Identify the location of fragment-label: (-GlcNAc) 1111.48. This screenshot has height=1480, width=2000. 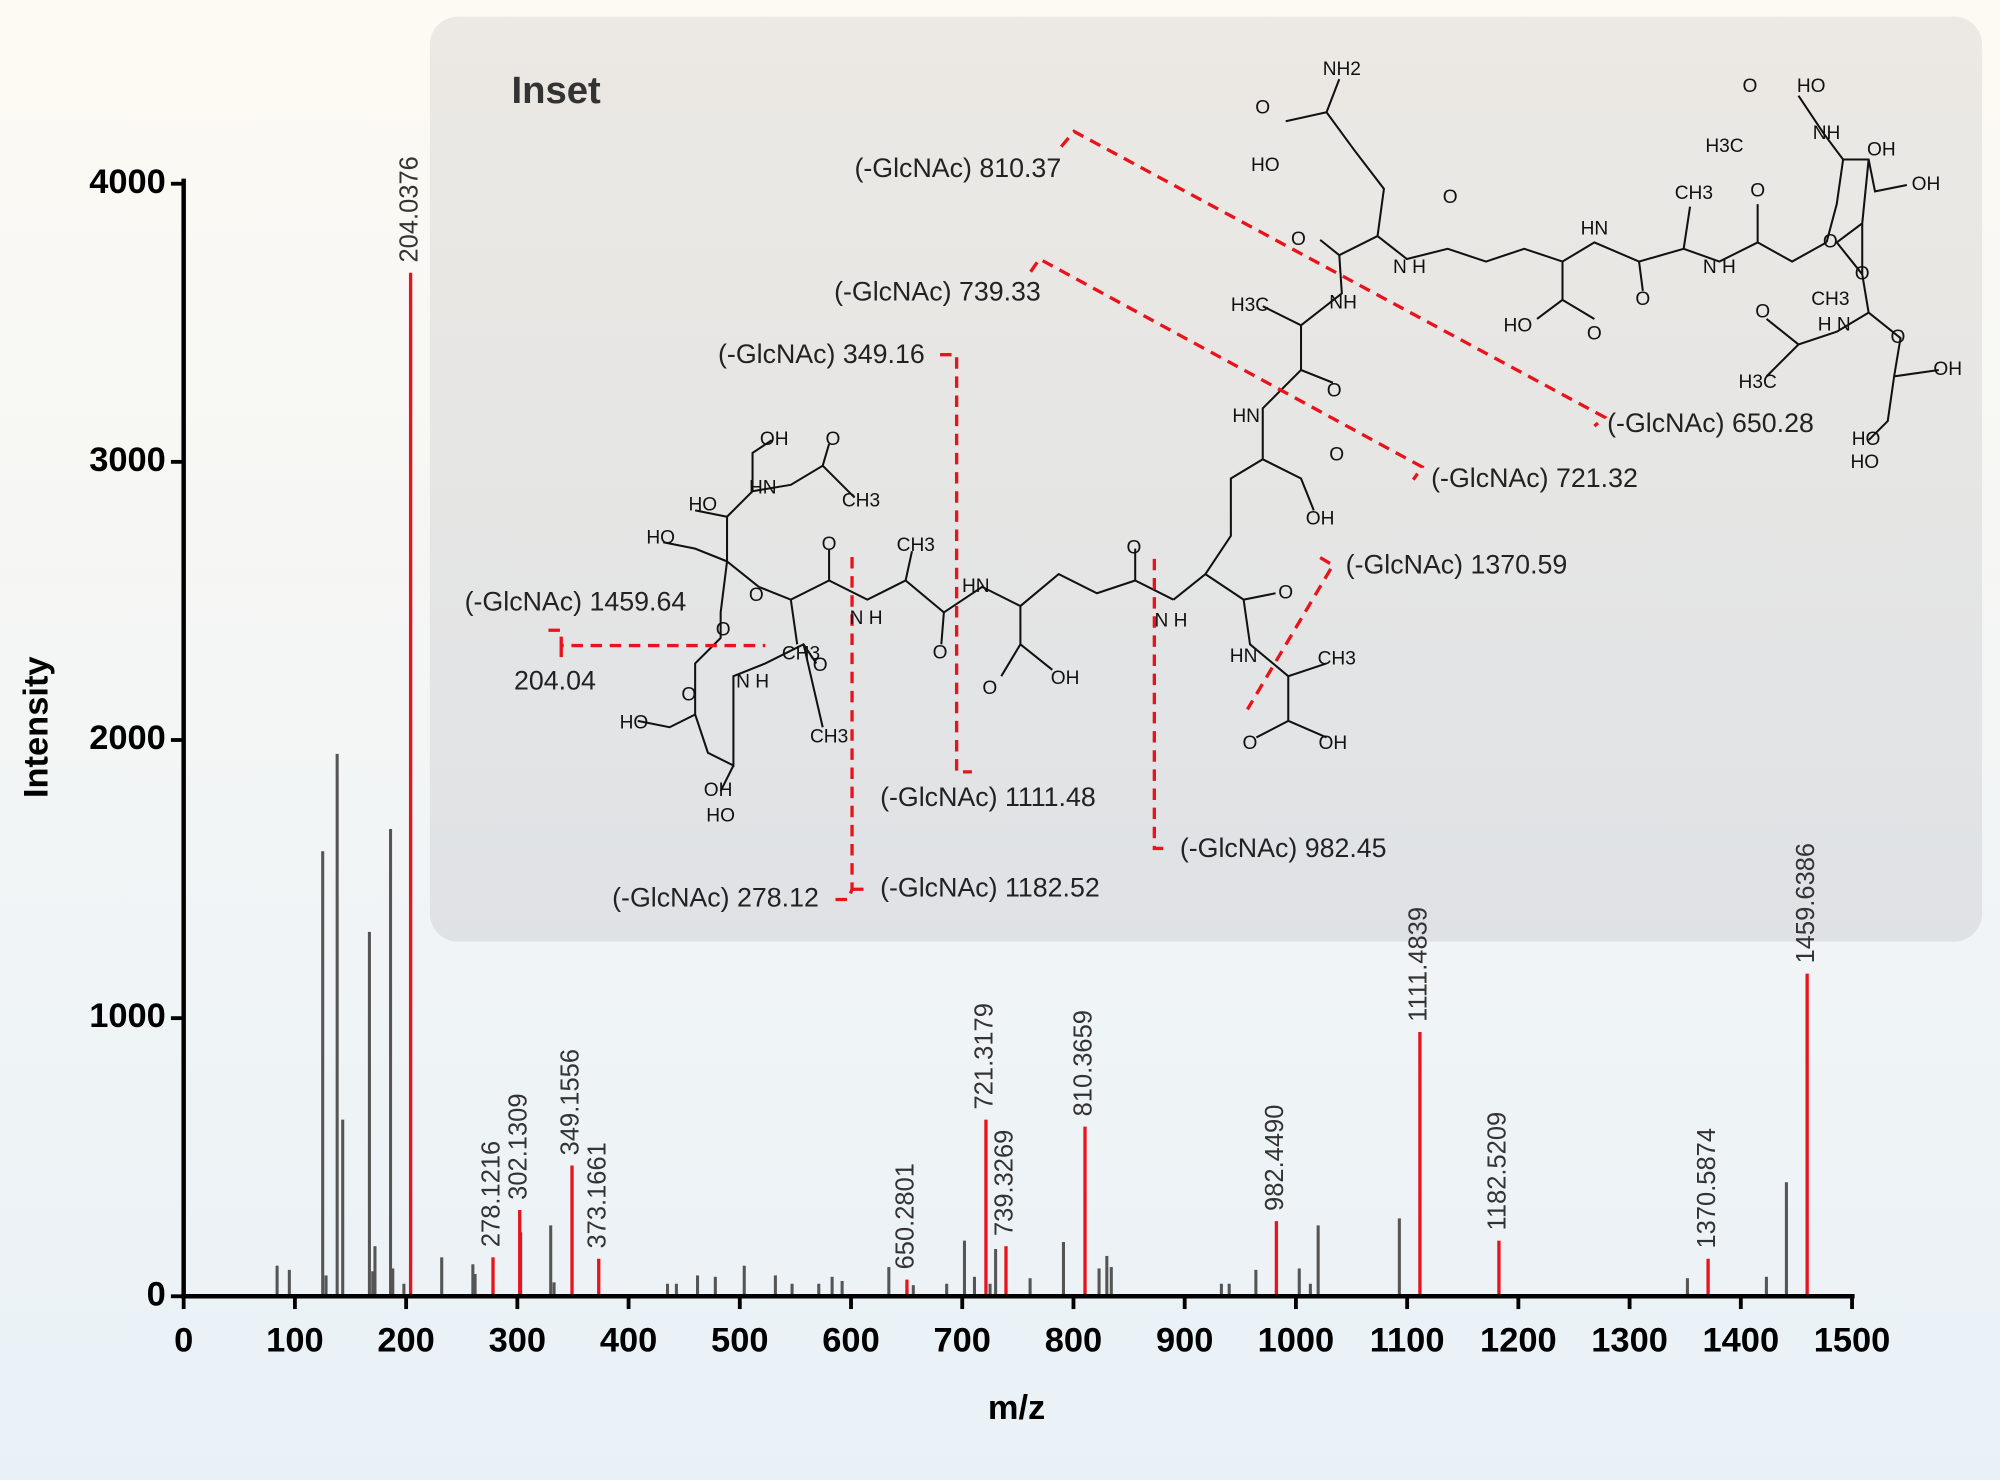
(988, 797).